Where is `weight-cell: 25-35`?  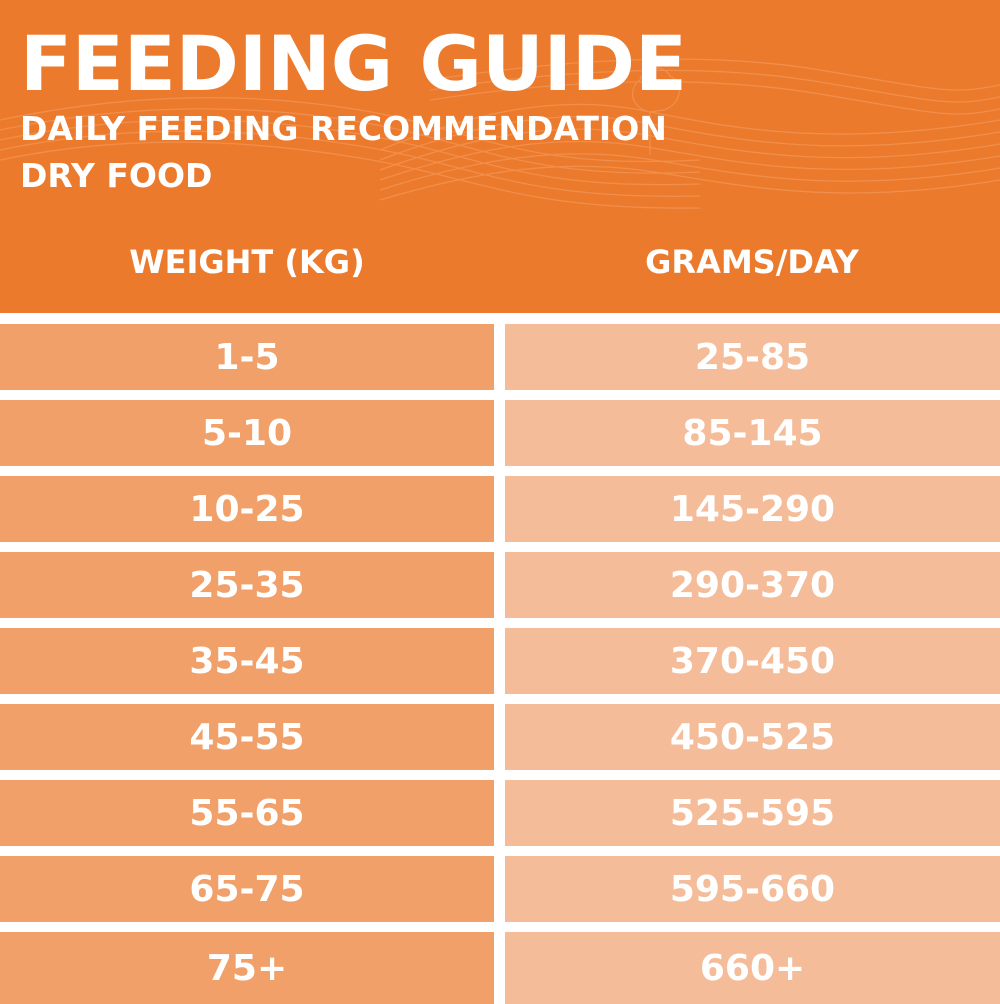
weight-cell: 25-35 is located at coordinates (247, 585).